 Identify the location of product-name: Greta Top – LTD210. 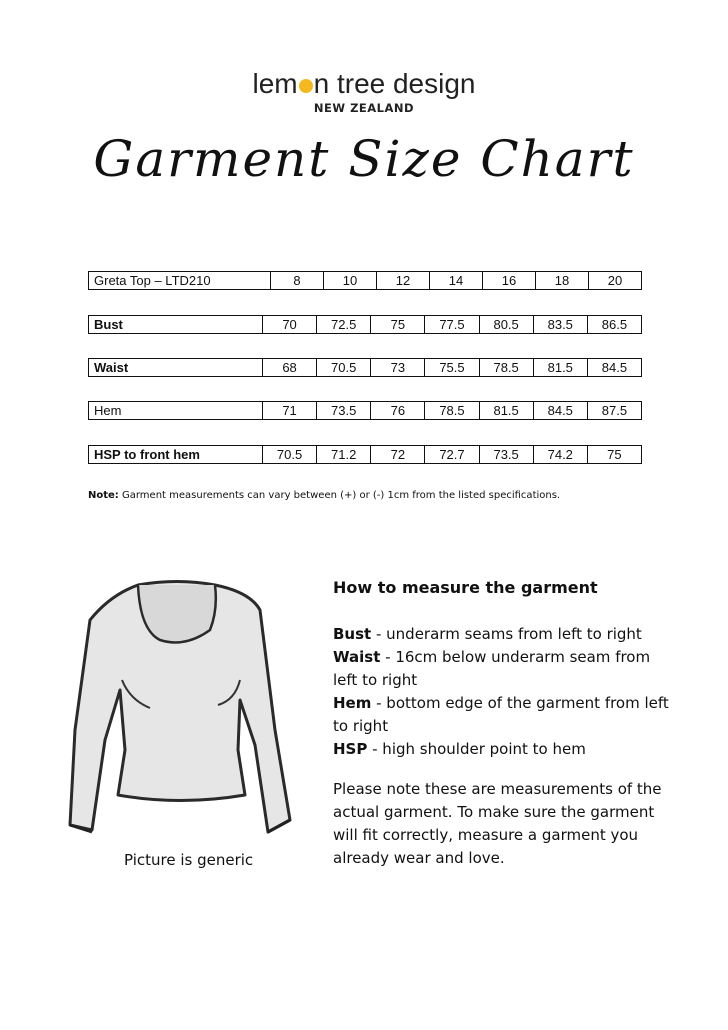
(180, 280).